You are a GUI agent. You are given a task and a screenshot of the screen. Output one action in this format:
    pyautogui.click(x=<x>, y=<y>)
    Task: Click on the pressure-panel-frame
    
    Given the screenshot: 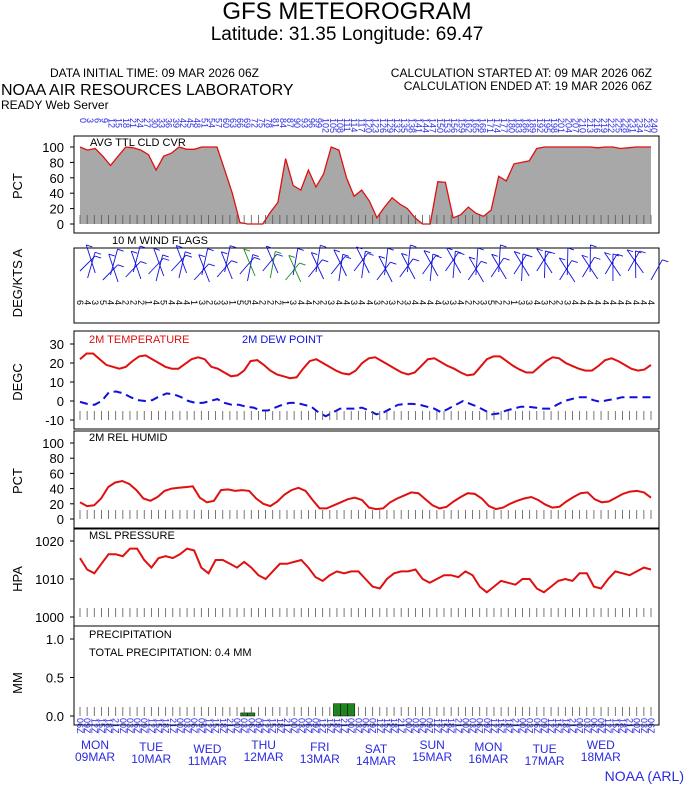 What is the action you would take?
    pyautogui.click(x=366, y=577)
    